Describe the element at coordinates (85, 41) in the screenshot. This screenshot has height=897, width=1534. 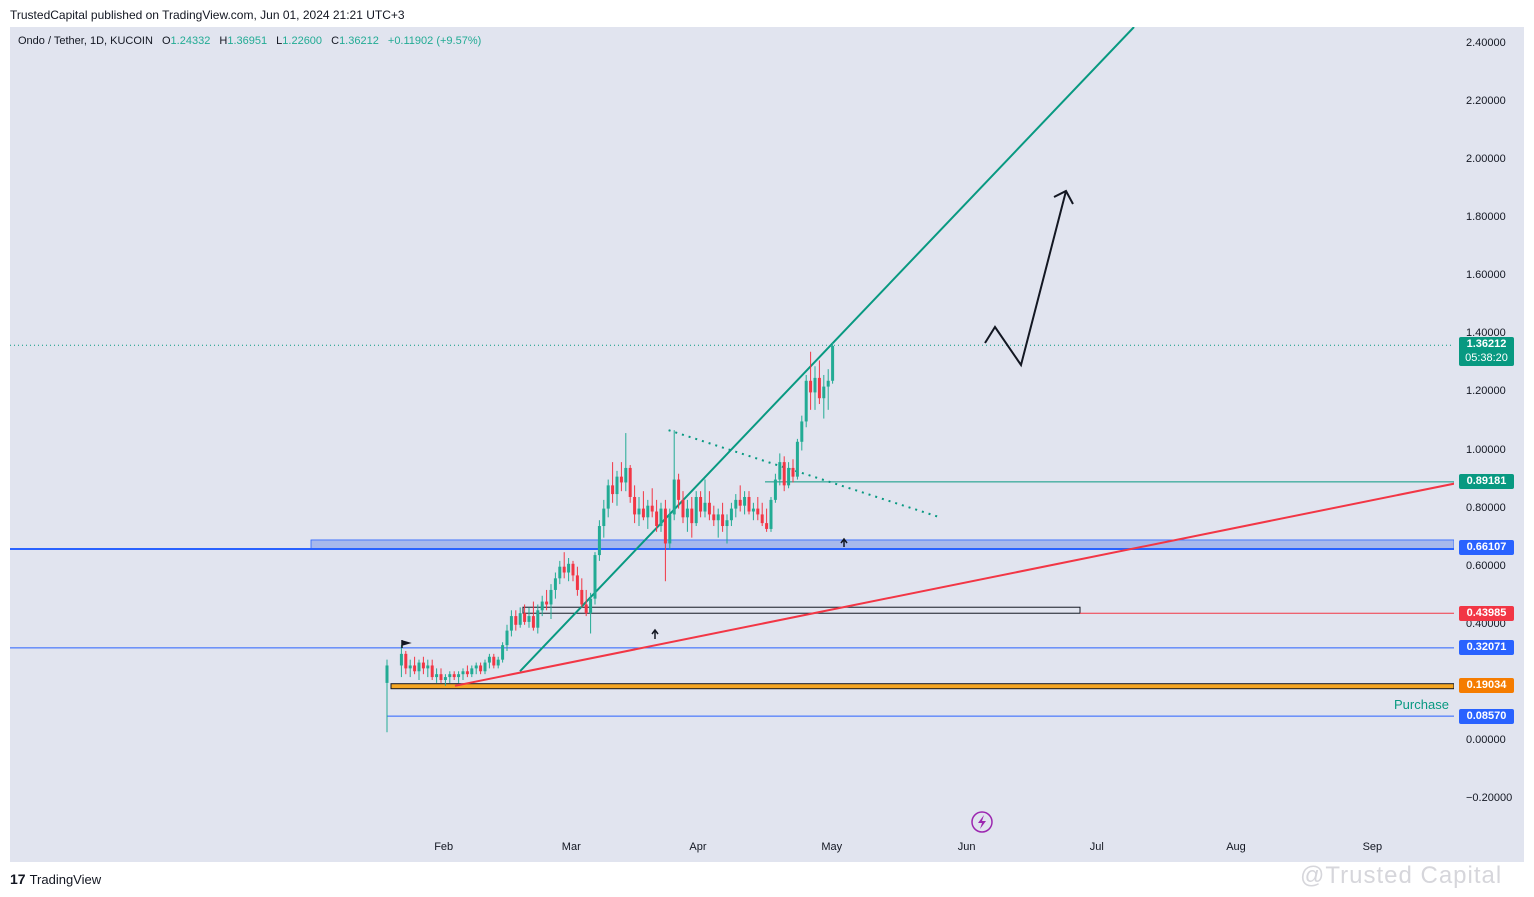
I see `legend-symbol: Ondo / Tether, 1D, KUCOIN` at that location.